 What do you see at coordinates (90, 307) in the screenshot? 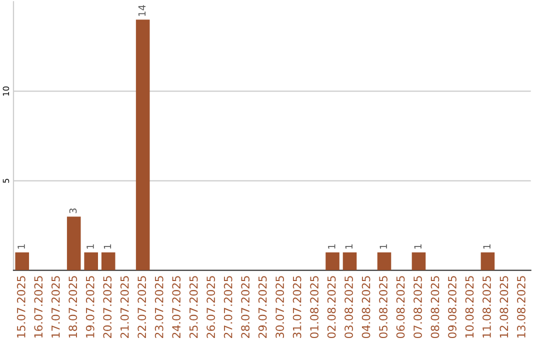
I see `x-tick-label: 19.07.2025` at bounding box center [90, 307].